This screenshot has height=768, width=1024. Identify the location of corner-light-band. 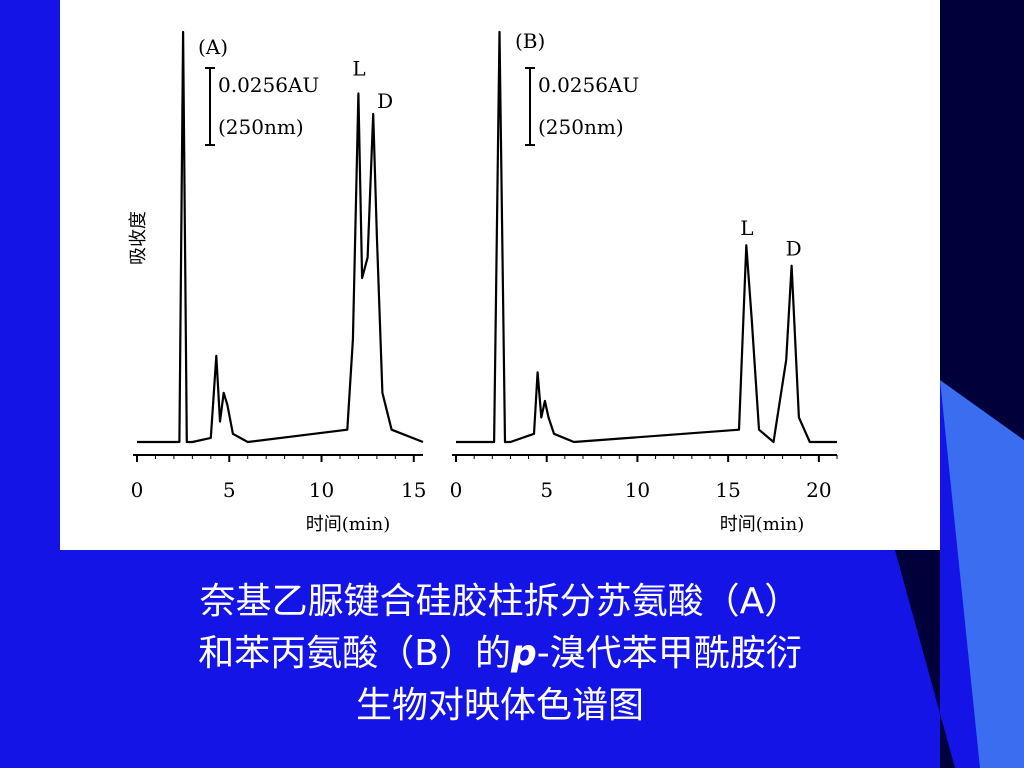
(982, 574).